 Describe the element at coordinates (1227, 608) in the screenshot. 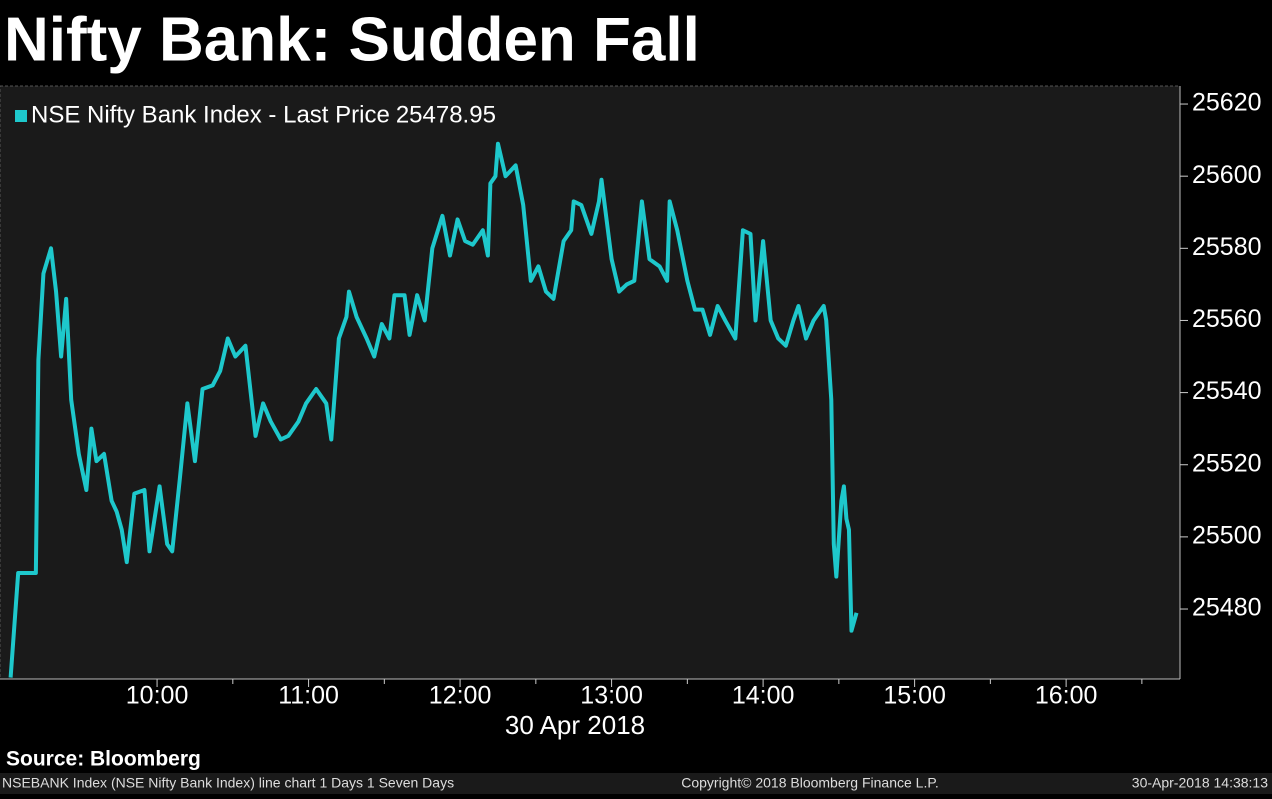

I see `y-tick-label: 25480` at that location.